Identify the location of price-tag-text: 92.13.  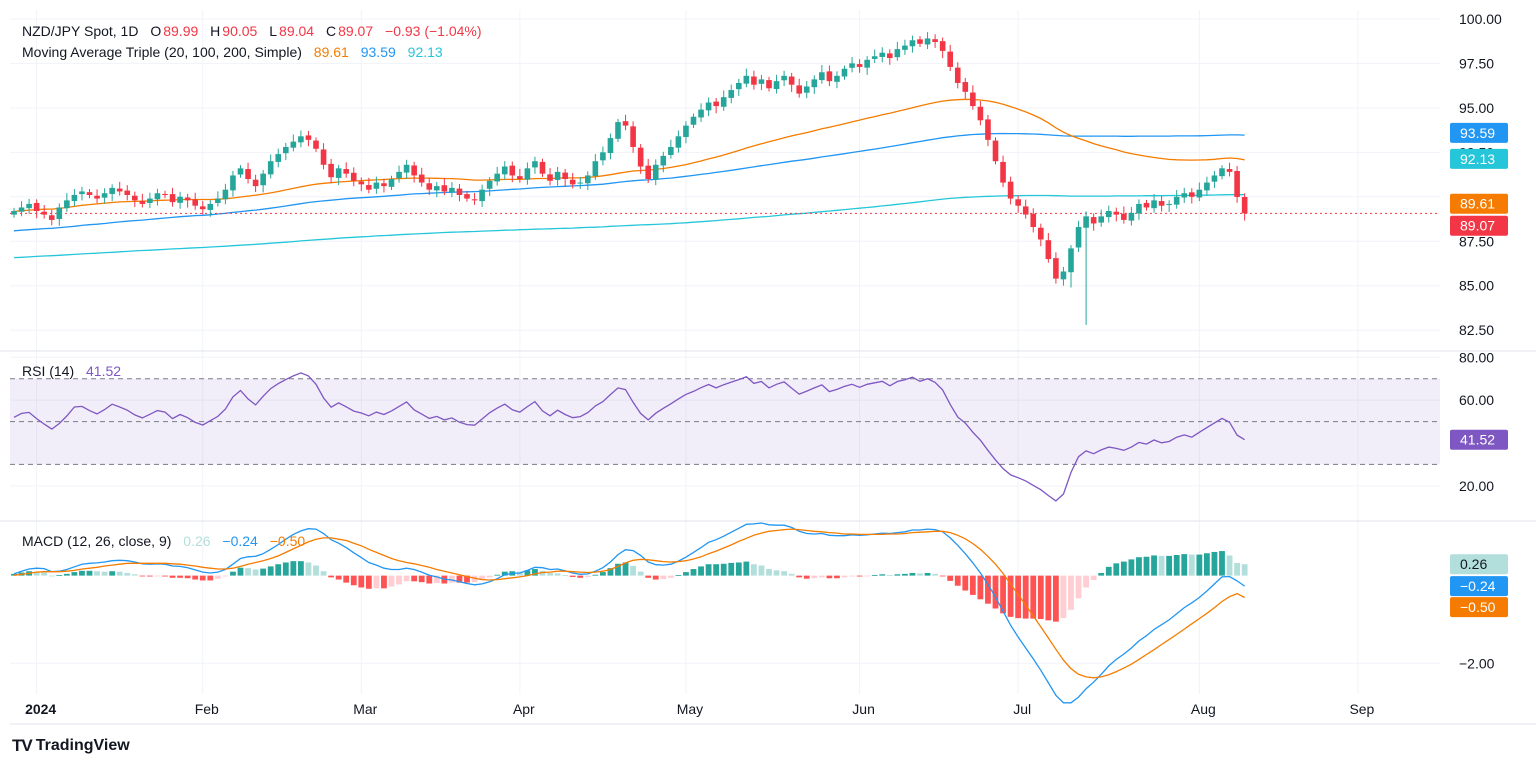
(1477, 159).